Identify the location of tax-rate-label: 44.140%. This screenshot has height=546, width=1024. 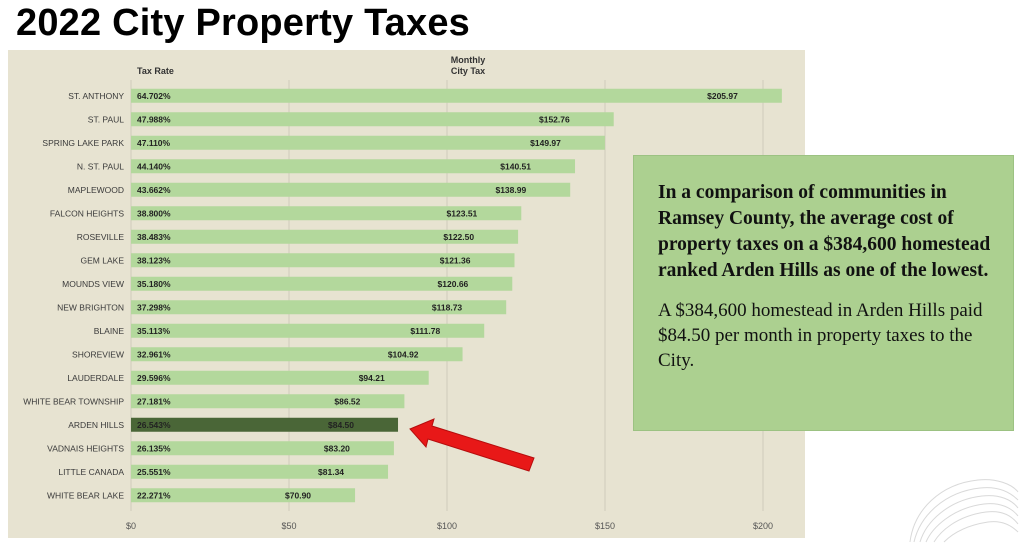
(154, 166).